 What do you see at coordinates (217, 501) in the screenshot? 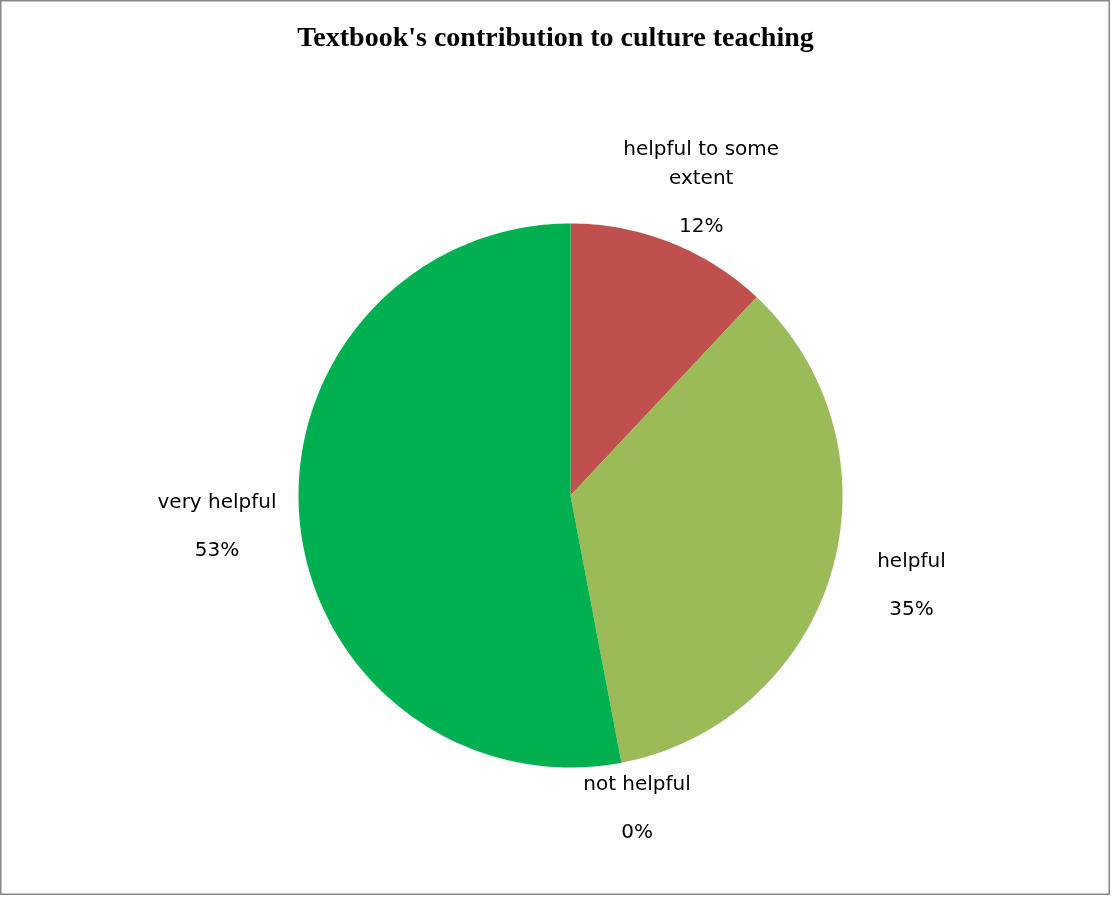
I see `slice-label: very helpful` at bounding box center [217, 501].